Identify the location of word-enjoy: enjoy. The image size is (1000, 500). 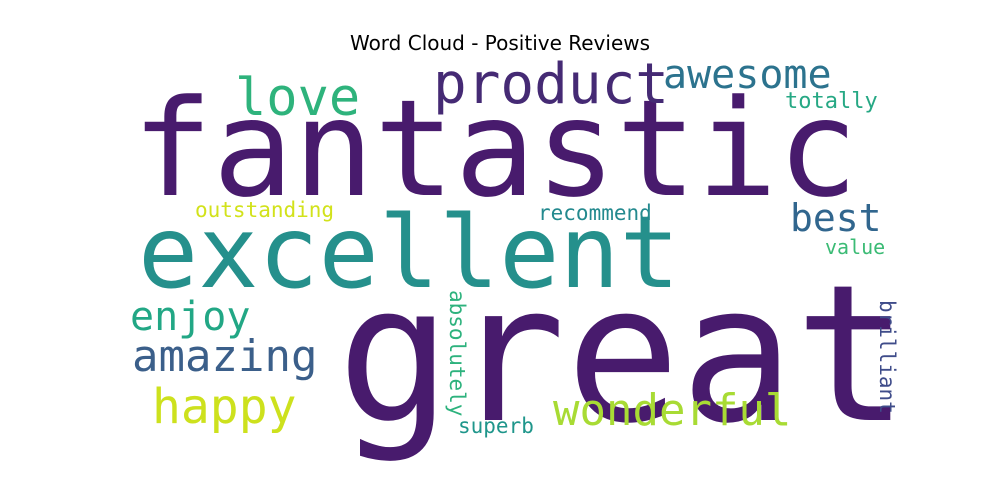
(190, 317).